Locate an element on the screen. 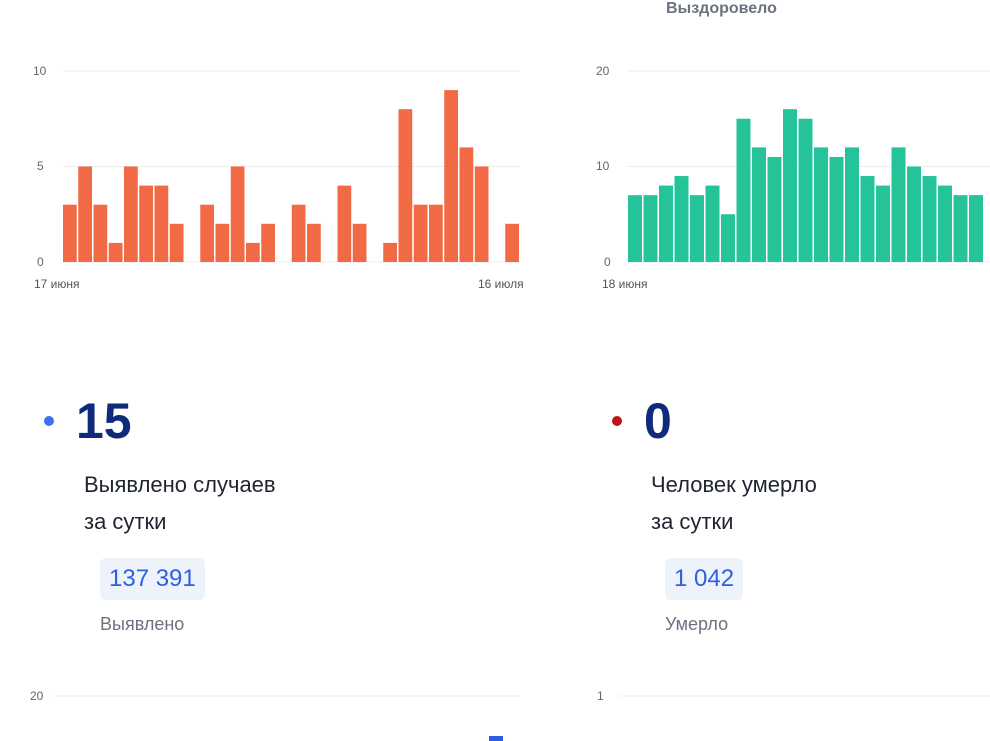 The height and width of the screenshot is (741, 990). right-bars-group is located at coordinates (805, 185).